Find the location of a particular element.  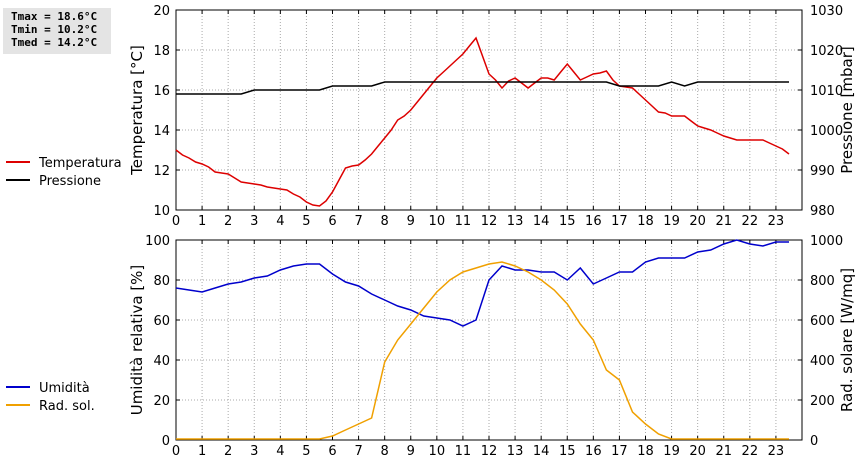

y-tick-label: 80 is located at coordinates (161, 281).